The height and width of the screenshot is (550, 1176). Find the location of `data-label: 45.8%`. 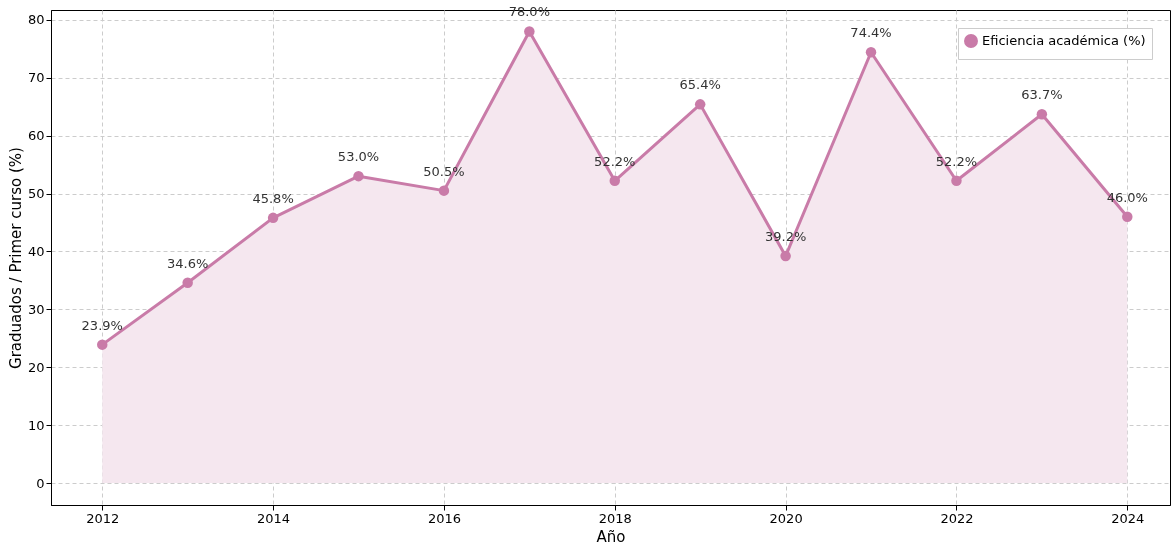

data-label: 45.8% is located at coordinates (273, 198).